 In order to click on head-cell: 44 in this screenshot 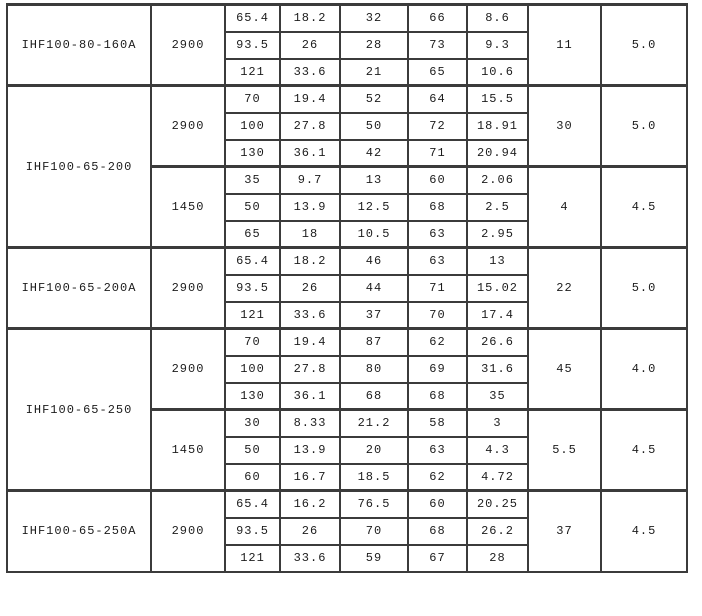, I will do `click(374, 288)`.